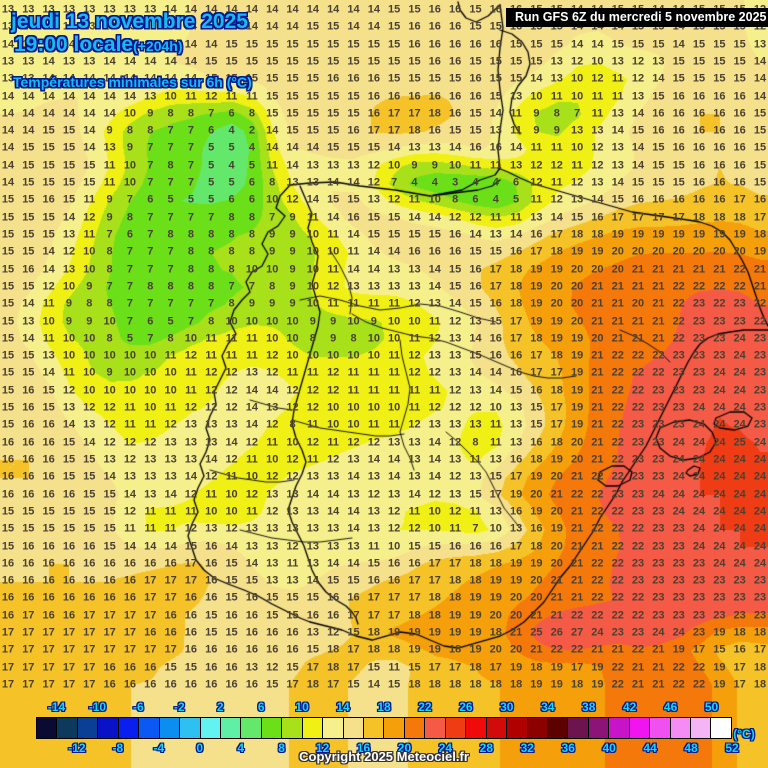 The height and width of the screenshot is (768, 768). Describe the element at coordinates (158, 46) in the screenshot. I see `forecast-offset-value: (+204h)` at that location.